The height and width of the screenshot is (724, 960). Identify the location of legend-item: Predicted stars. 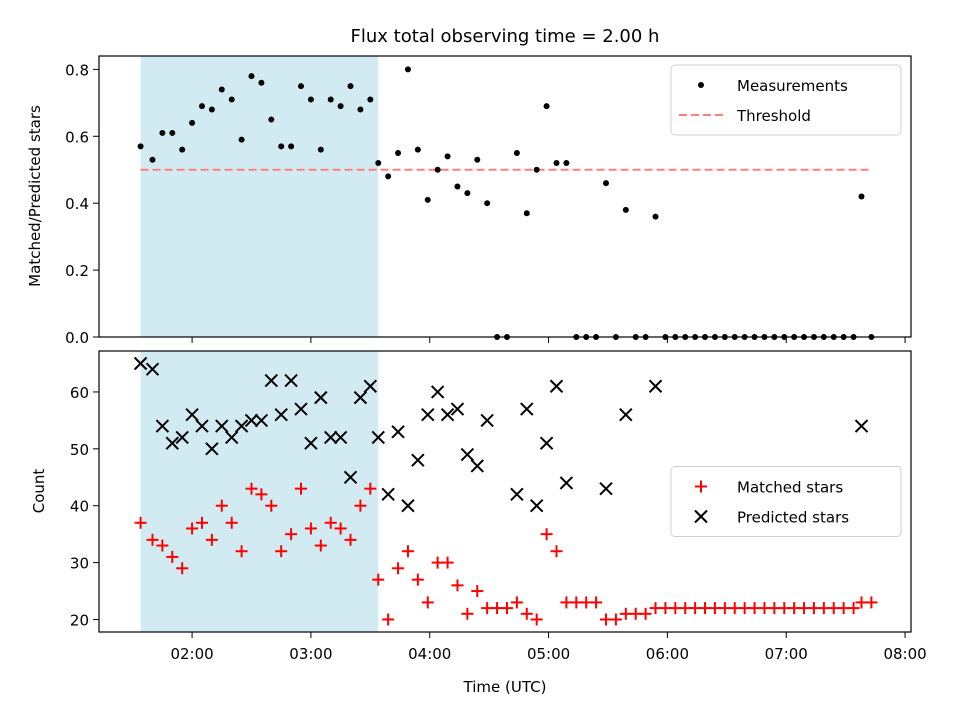
(771, 518).